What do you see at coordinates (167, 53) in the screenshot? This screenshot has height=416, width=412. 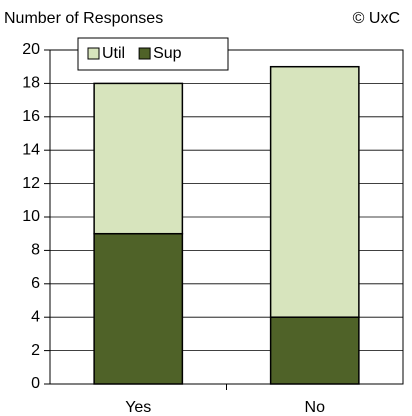 I see `legend-label: Sup` at bounding box center [167, 53].